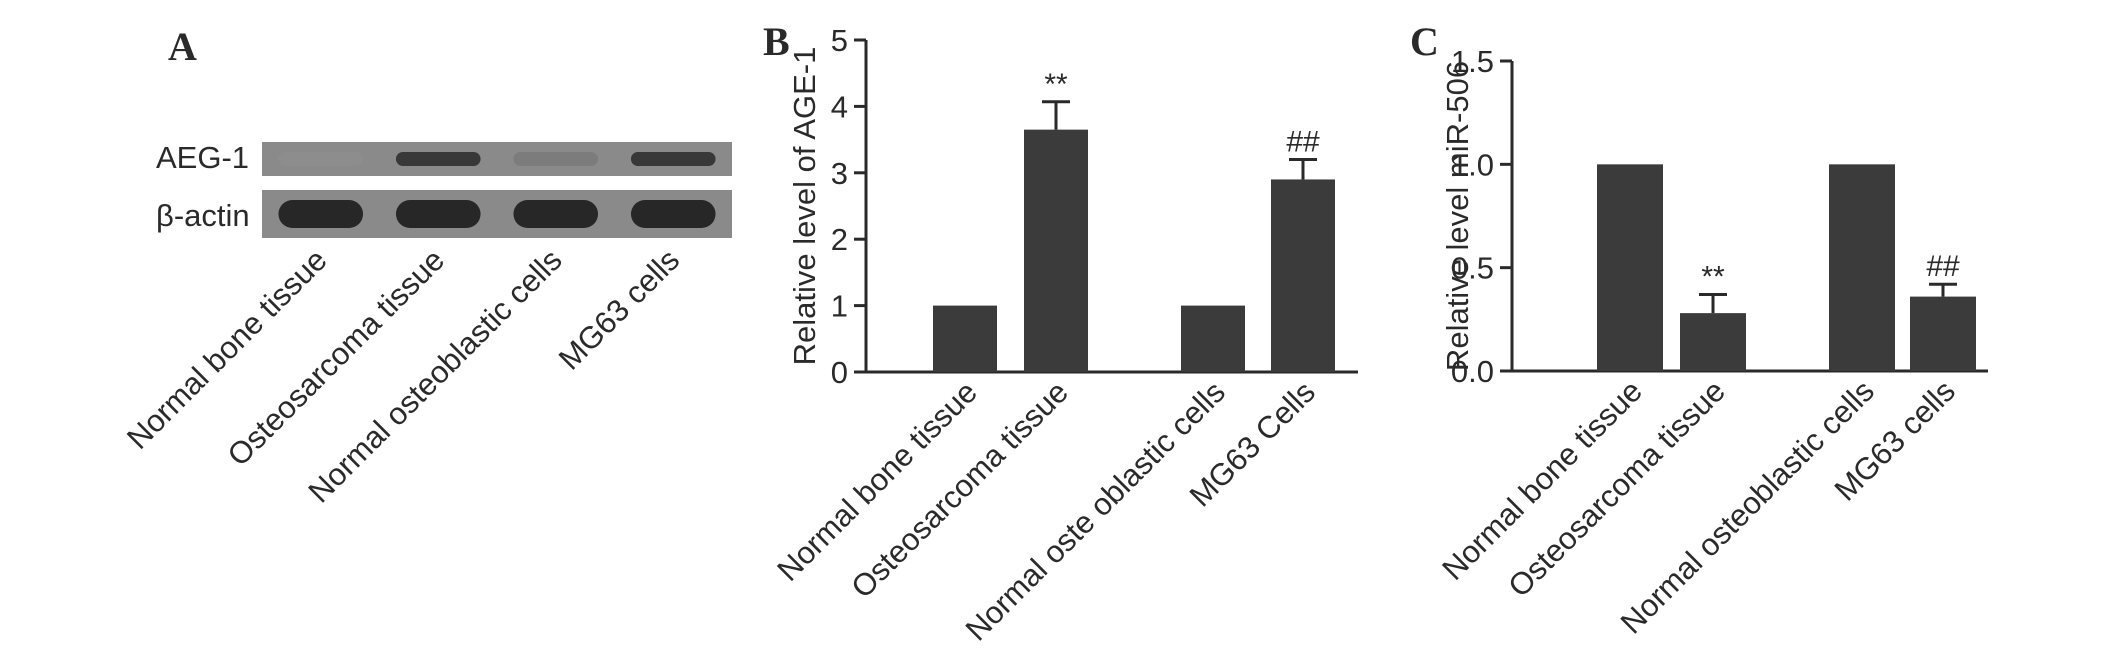 The width and height of the screenshot is (2126, 669). What do you see at coordinates (839, 372) in the screenshot?
I see `chart-b-y-tick-label: 0` at bounding box center [839, 372].